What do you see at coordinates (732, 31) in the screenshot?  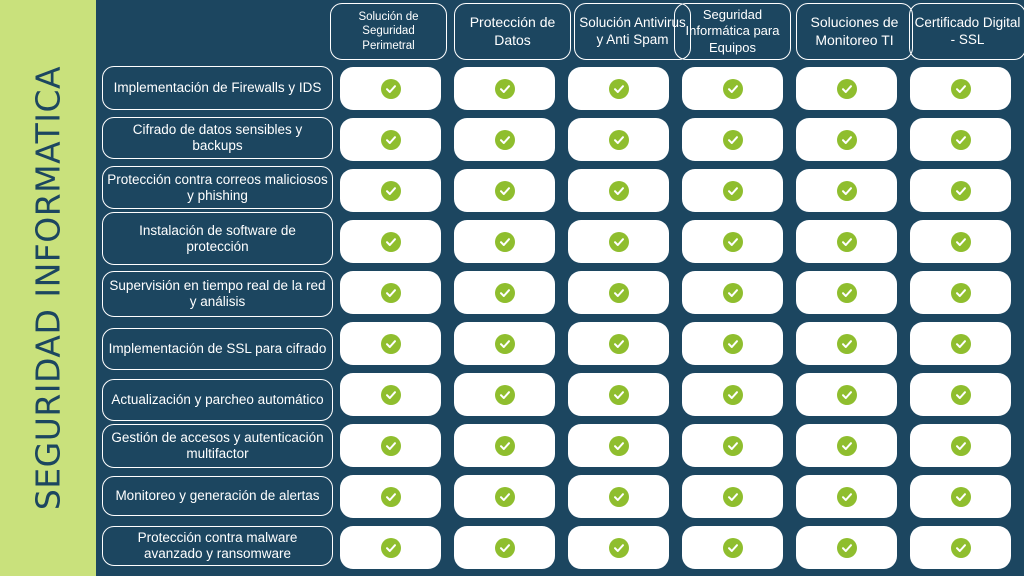 I see `column-header: Seguridad Informática para Equipos` at bounding box center [732, 31].